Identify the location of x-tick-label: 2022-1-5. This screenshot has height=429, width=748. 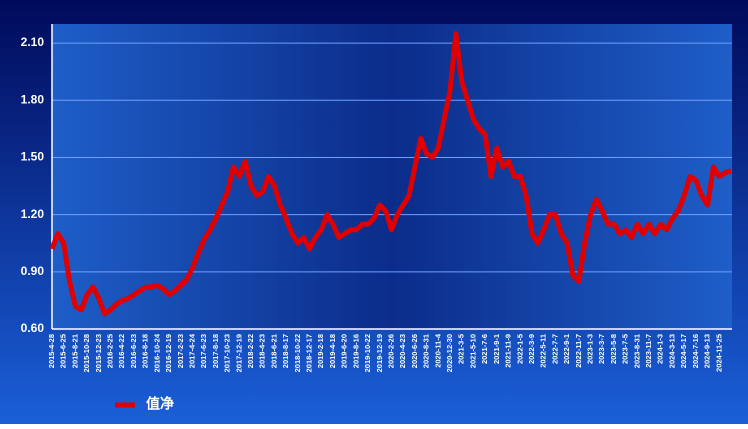
(519, 349).